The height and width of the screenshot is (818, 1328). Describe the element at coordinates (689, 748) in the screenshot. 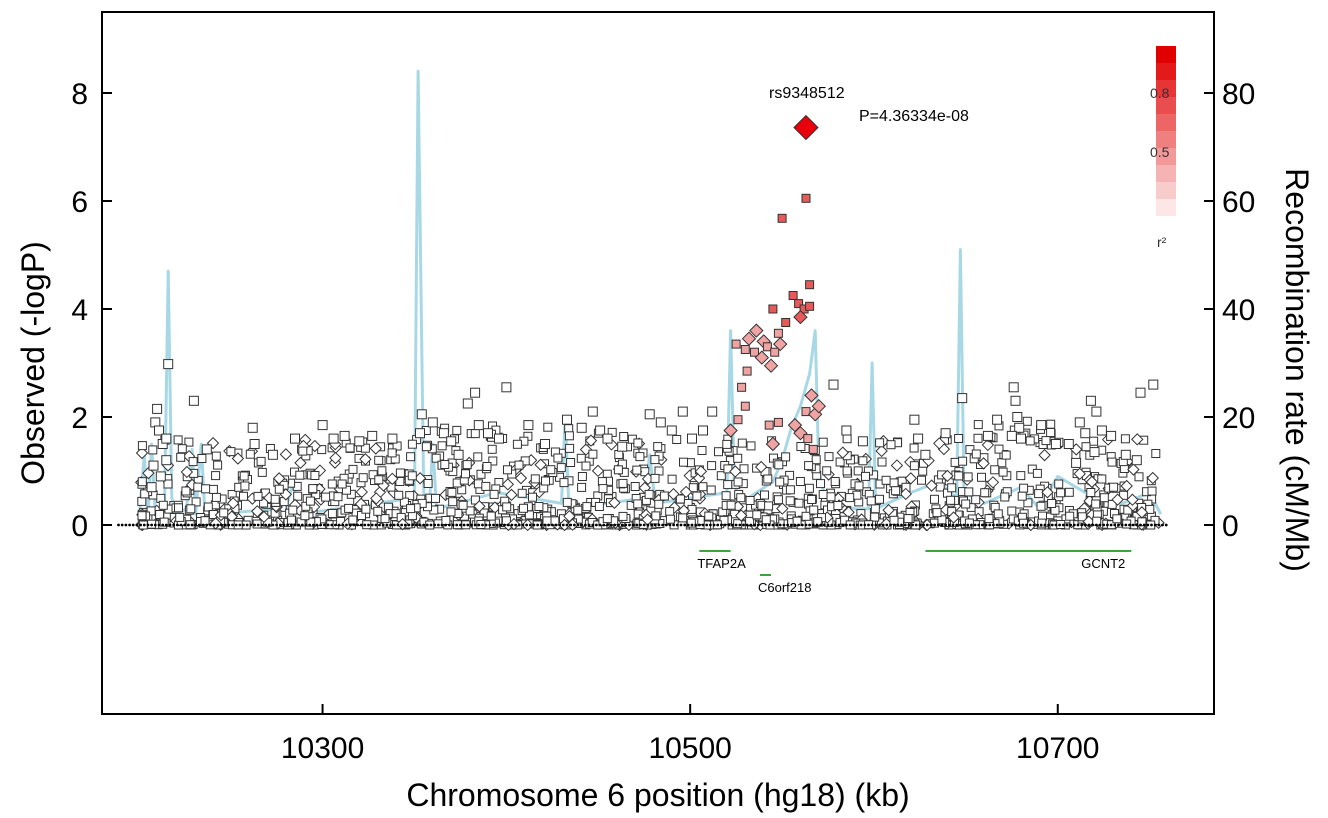

I see `x-tick-label: 10500` at that location.